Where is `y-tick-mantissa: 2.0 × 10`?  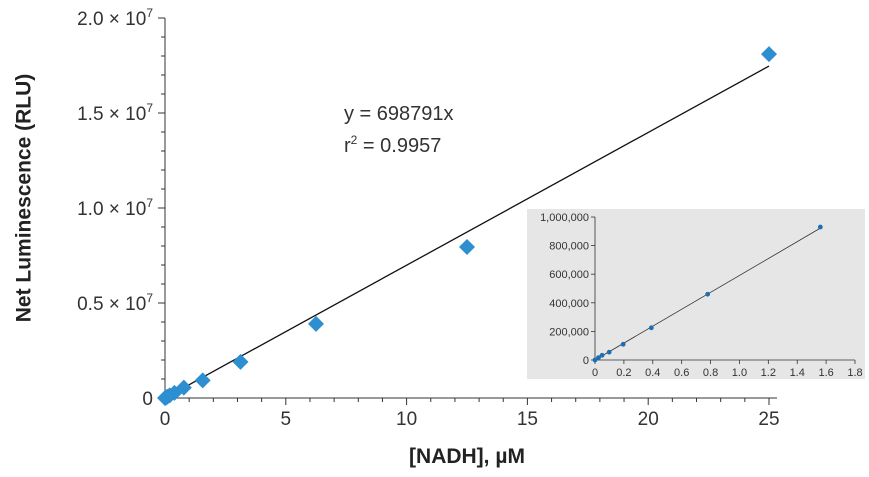 y-tick-mantissa: 2.0 × 10 is located at coordinates (111, 19).